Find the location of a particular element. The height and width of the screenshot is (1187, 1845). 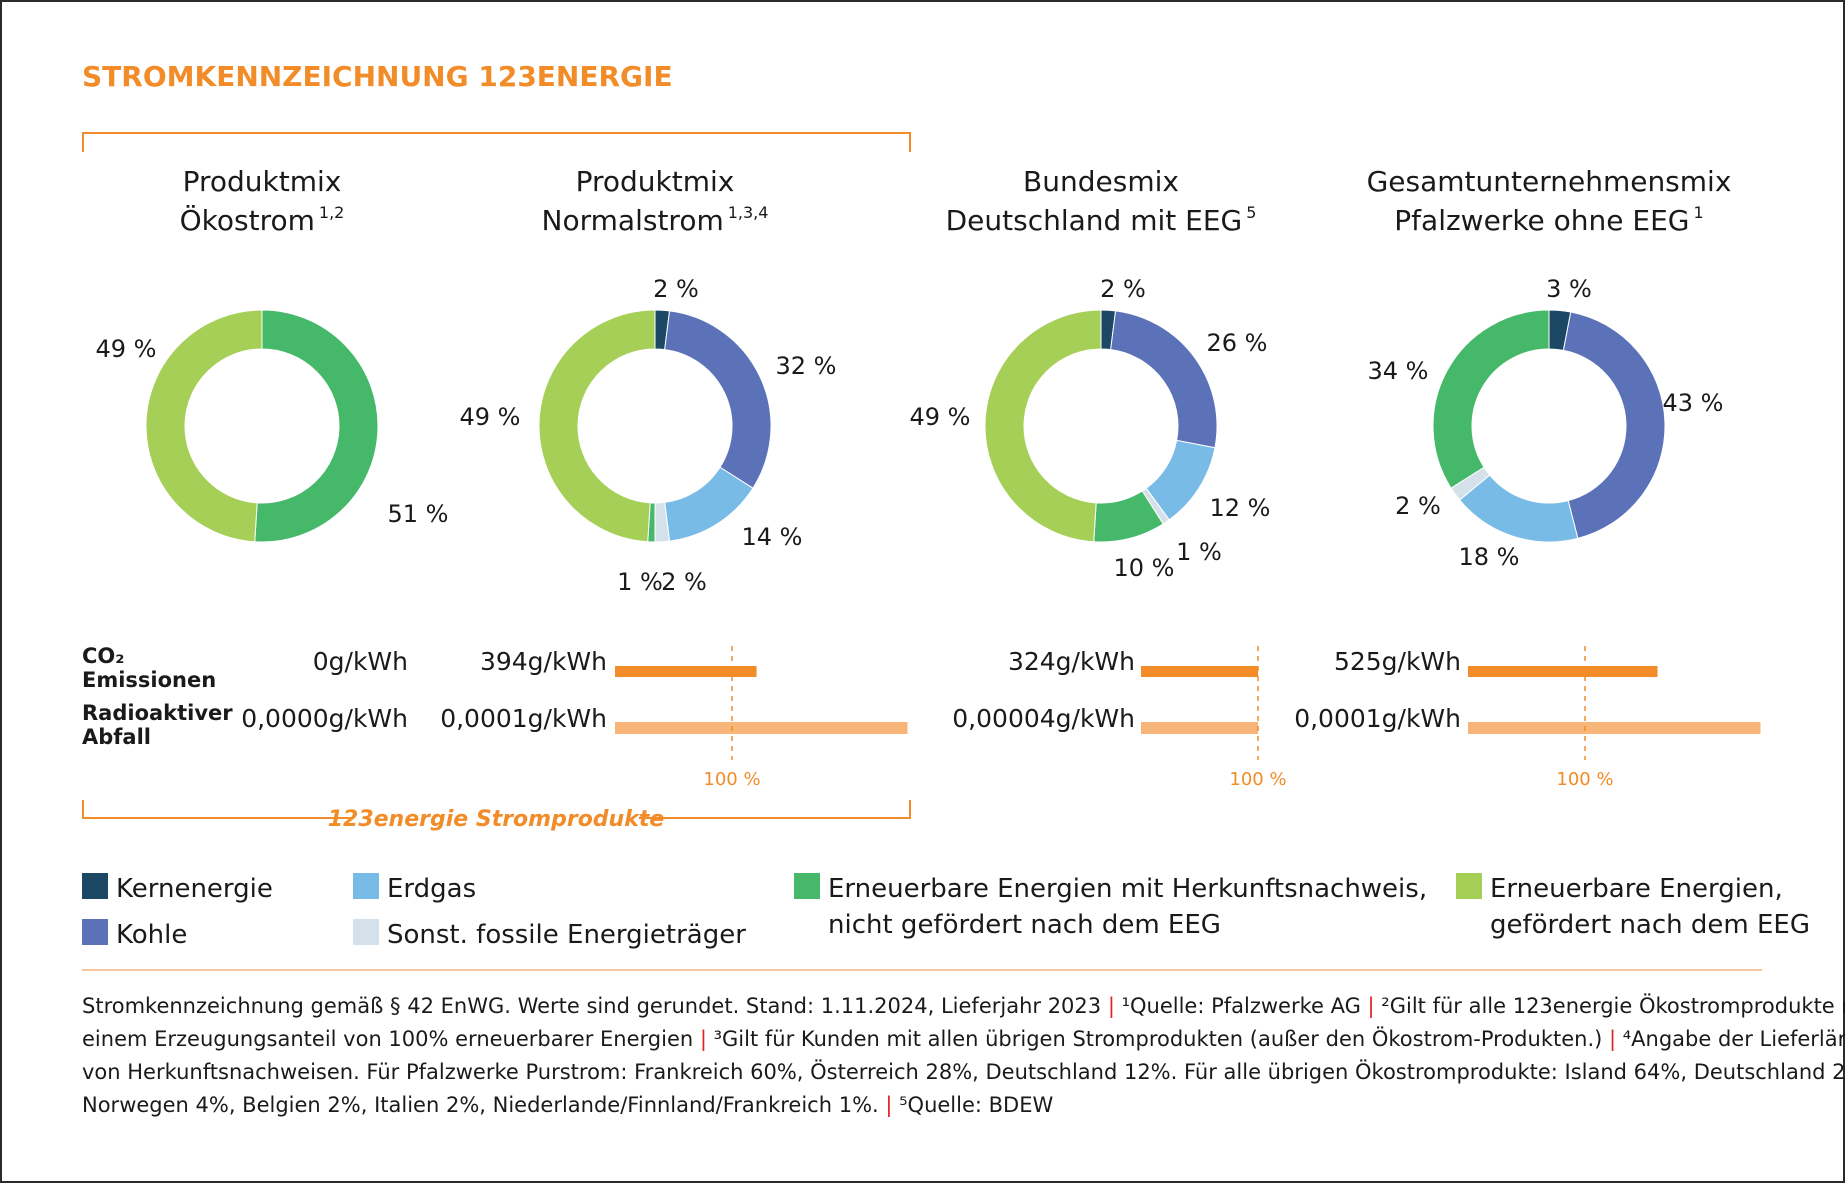

slice-label-2-kohle: 32 % is located at coordinates (806, 366).